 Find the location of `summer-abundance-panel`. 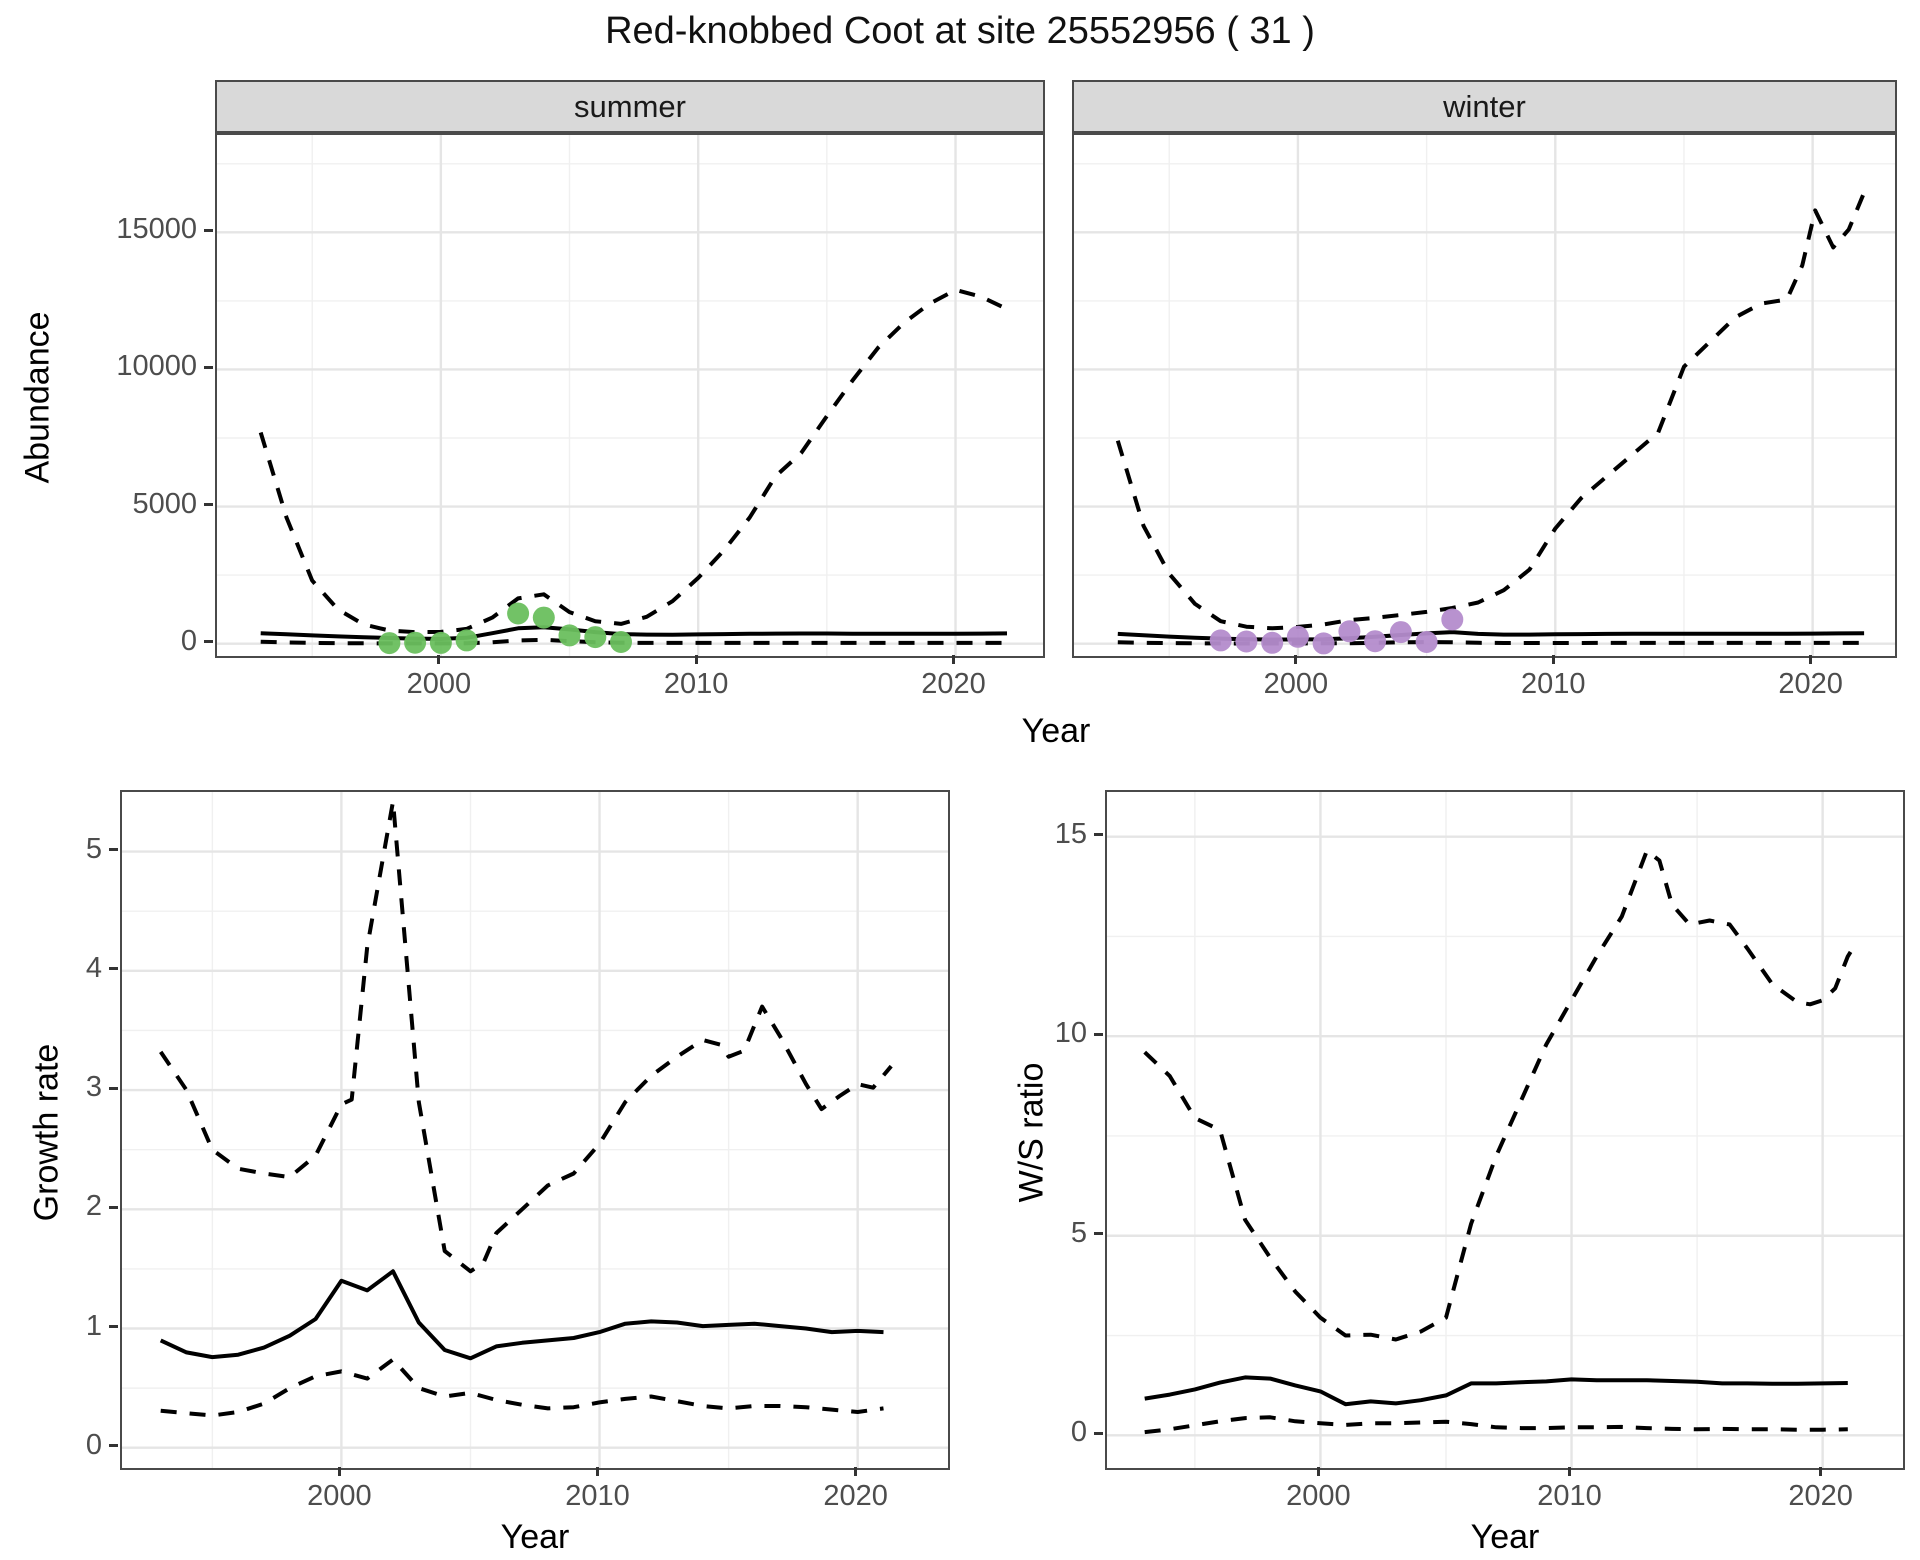

summer-abundance-panel is located at coordinates (630, 395).